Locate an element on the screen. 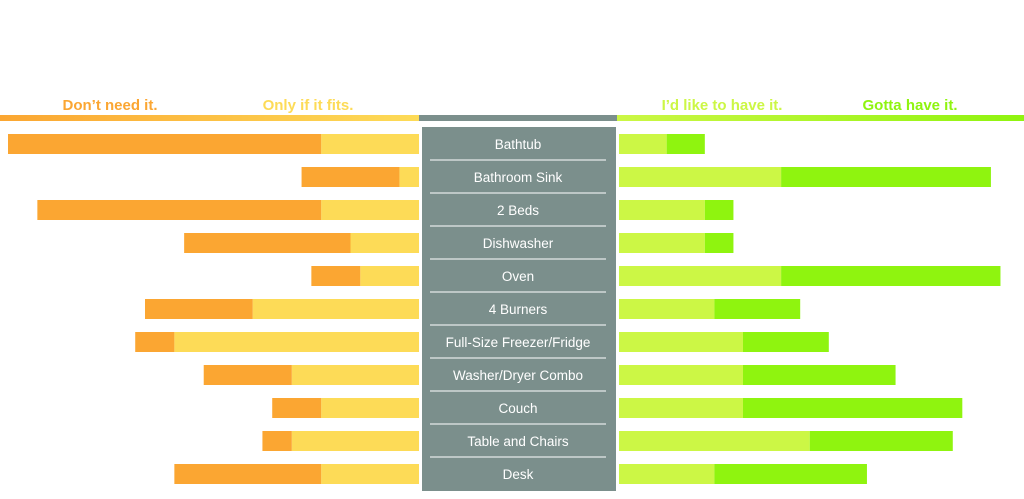  bar-only-if-fits-dishwasher is located at coordinates (384, 243).